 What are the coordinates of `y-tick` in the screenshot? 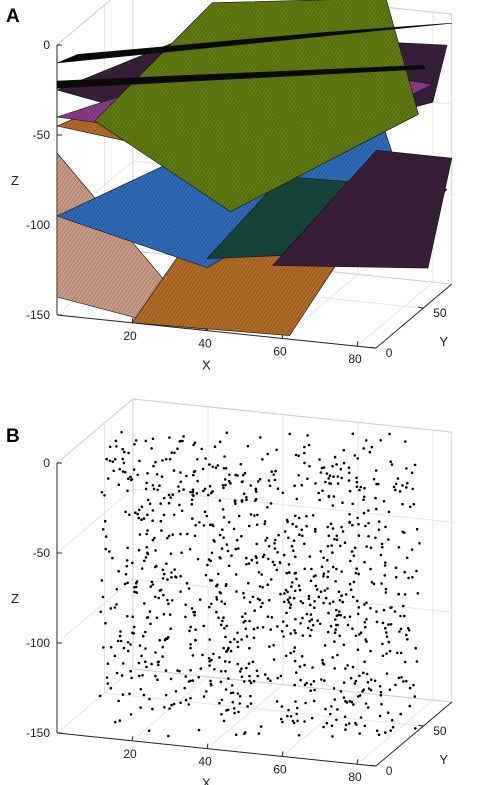 It's located at (373, 765).